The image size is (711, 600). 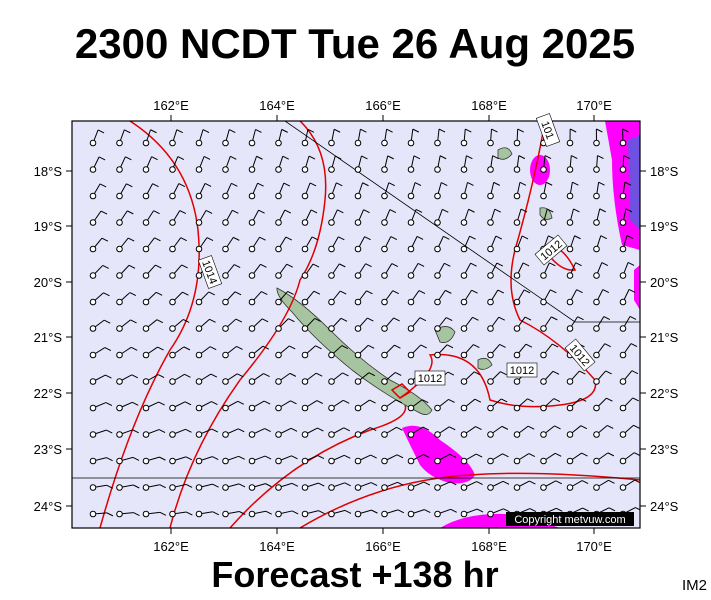 What do you see at coordinates (277, 105) in the screenshot?
I see `lon-label: 164°E` at bounding box center [277, 105].